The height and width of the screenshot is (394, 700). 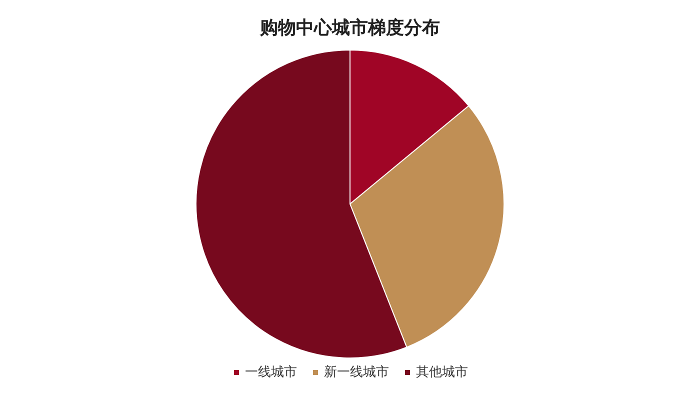 I want to click on legend-label: 其他城市, so click(x=442, y=372).